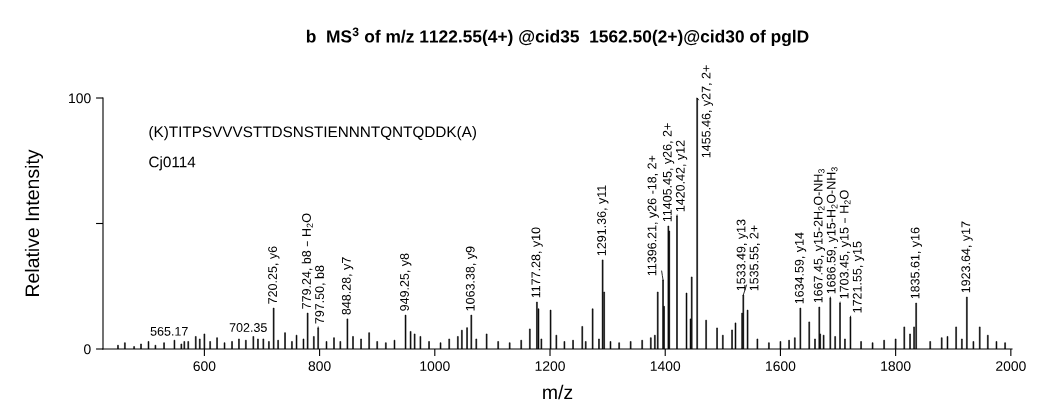  What do you see at coordinates (681, 176) in the screenshot?
I see `annotation: 1420.42, y12` at bounding box center [681, 176].